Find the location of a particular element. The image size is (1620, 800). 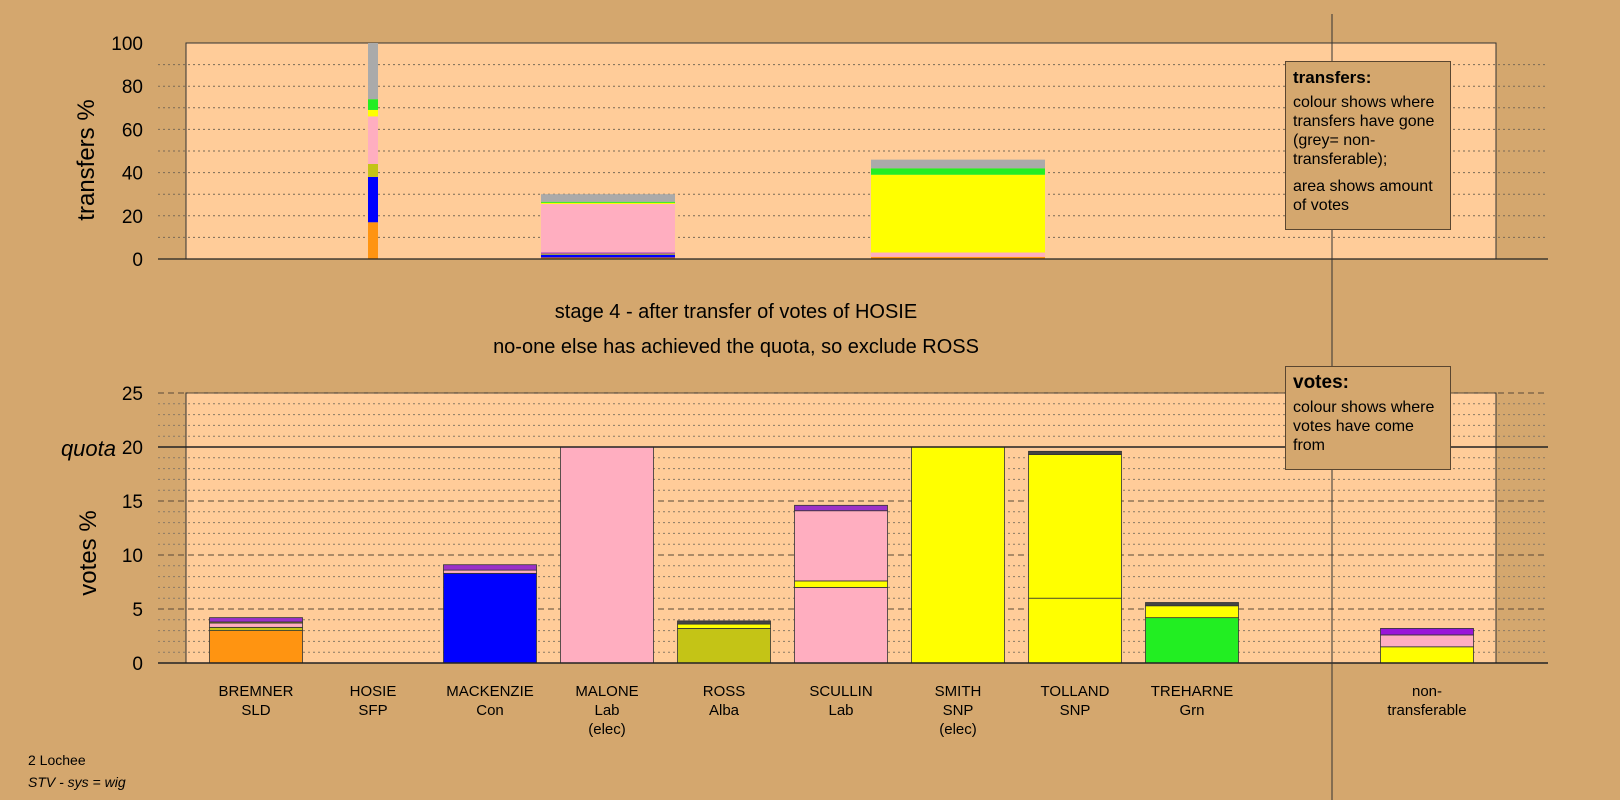

candidate-label: transferable is located at coordinates (1426, 710).